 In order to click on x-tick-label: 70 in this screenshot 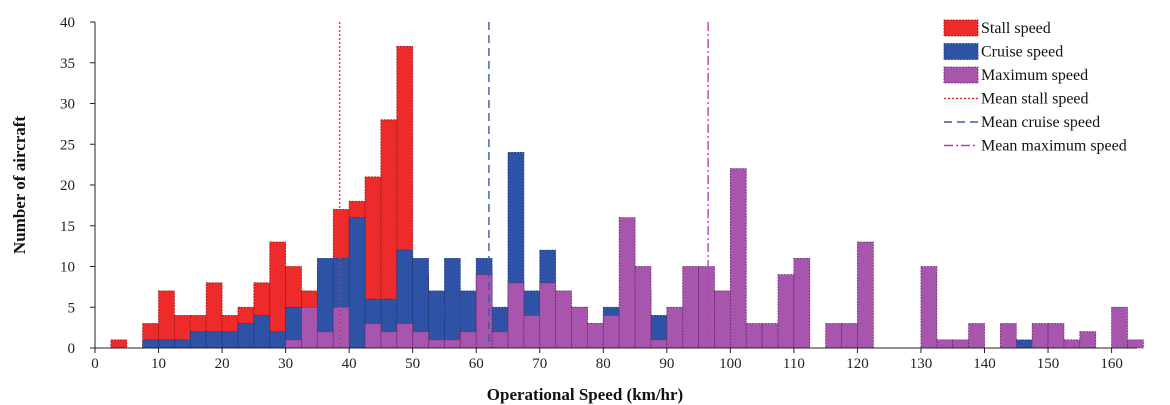, I will do `click(539, 364)`.